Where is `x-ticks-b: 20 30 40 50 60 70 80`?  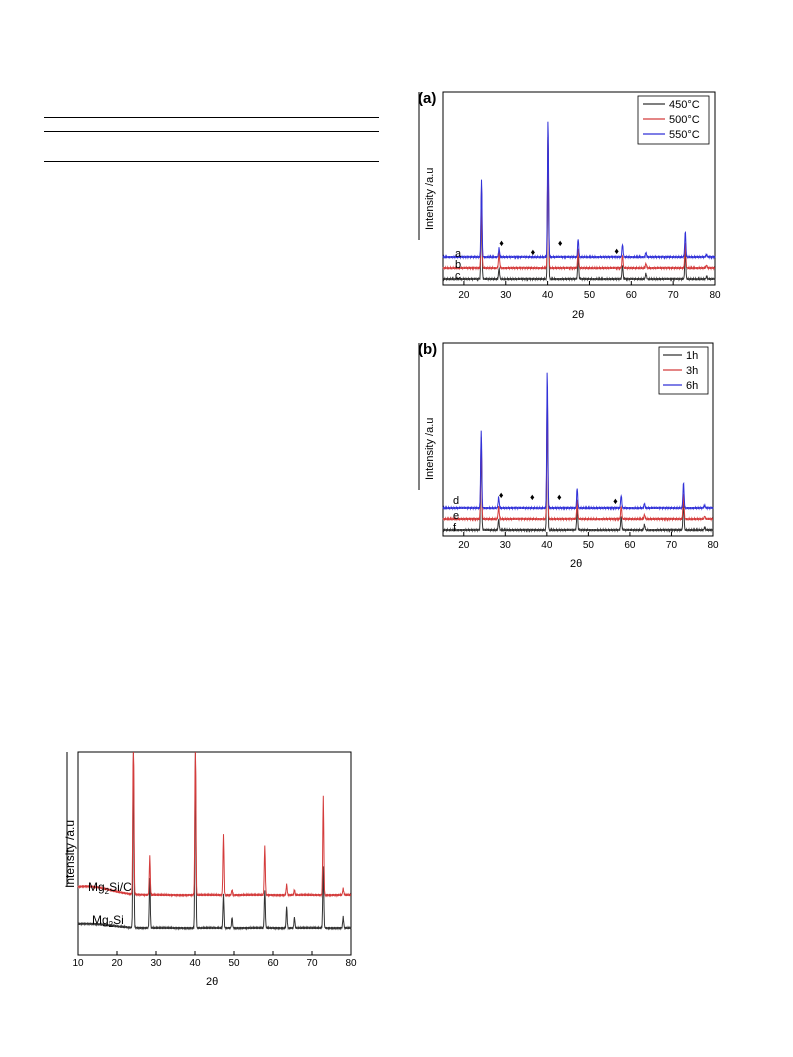 x-ticks-b: 20 30 40 50 60 70 80 is located at coordinates (588, 541).